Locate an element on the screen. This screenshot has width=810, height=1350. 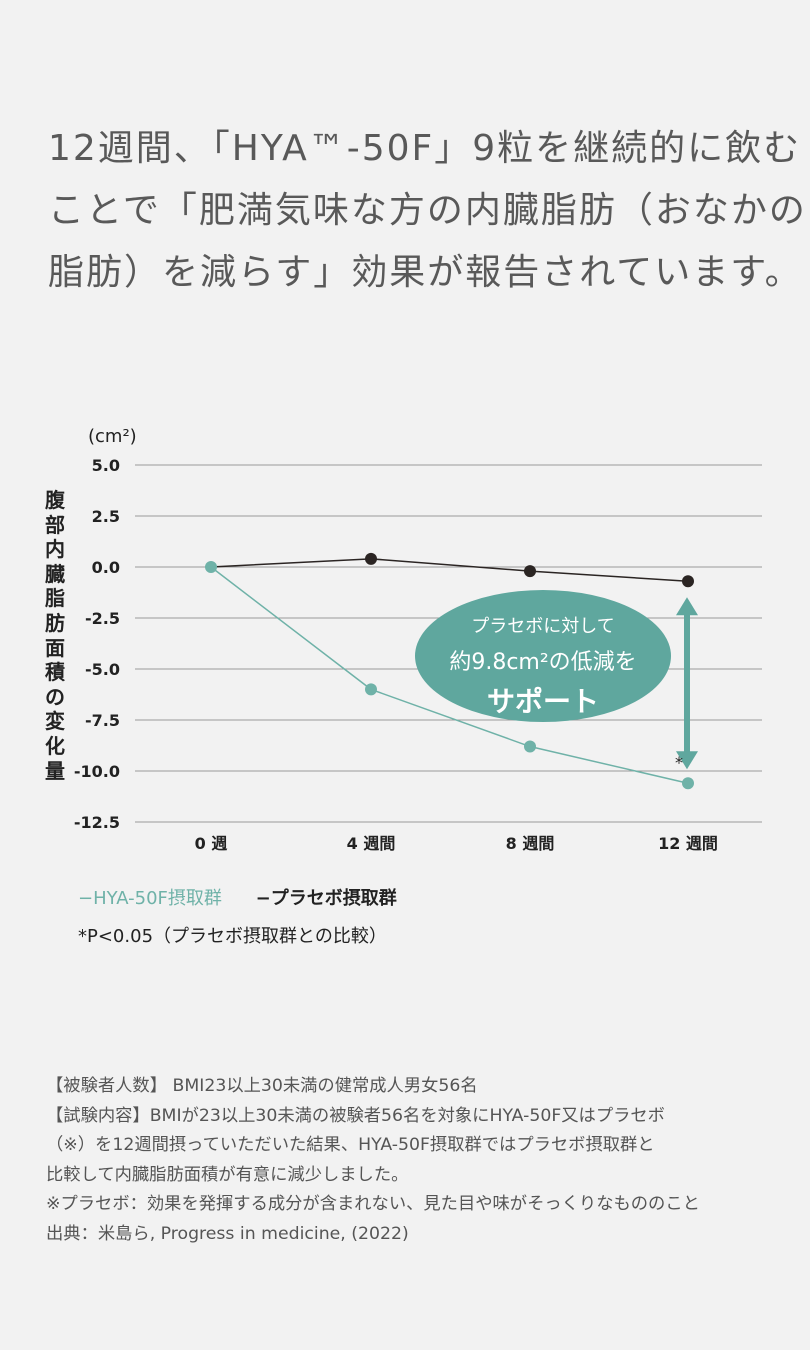
y-axis-label-char: 腹 is located at coordinates (55, 500).